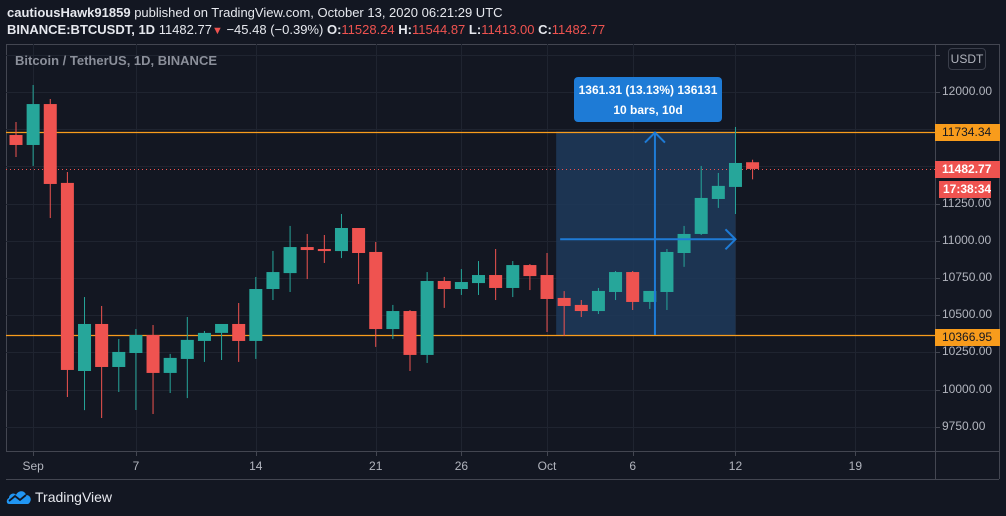 The width and height of the screenshot is (1006, 516). What do you see at coordinates (965, 189) in the screenshot?
I see `countdown-tag: 17:38:34` at bounding box center [965, 189].